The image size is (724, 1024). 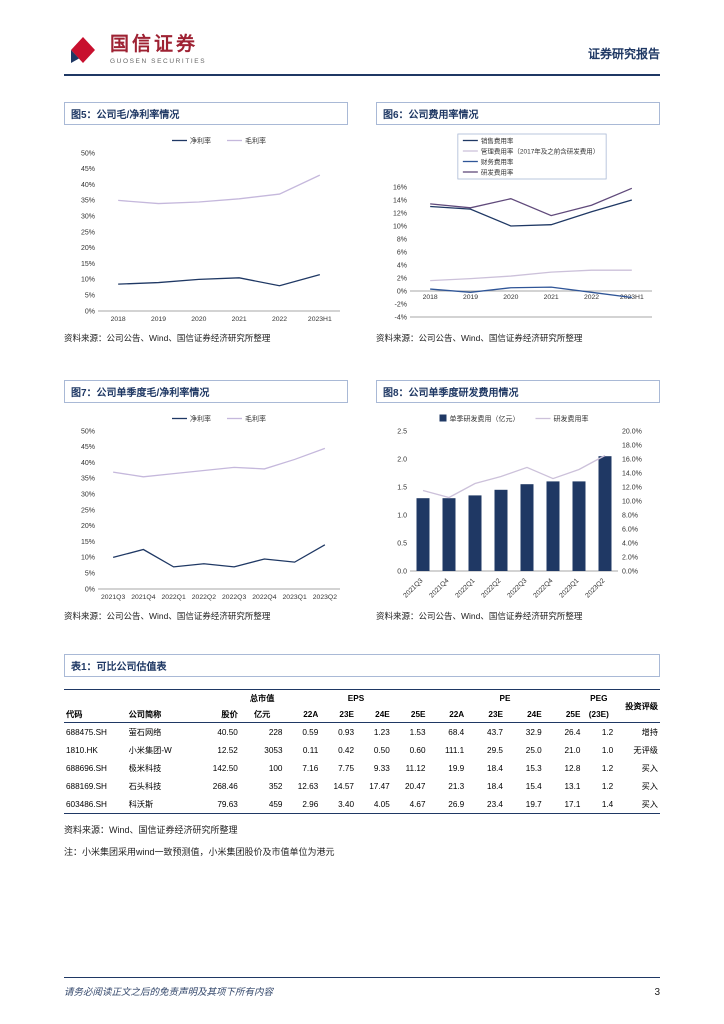 I want to click on svg-text: 15%, so click(x=88, y=542).